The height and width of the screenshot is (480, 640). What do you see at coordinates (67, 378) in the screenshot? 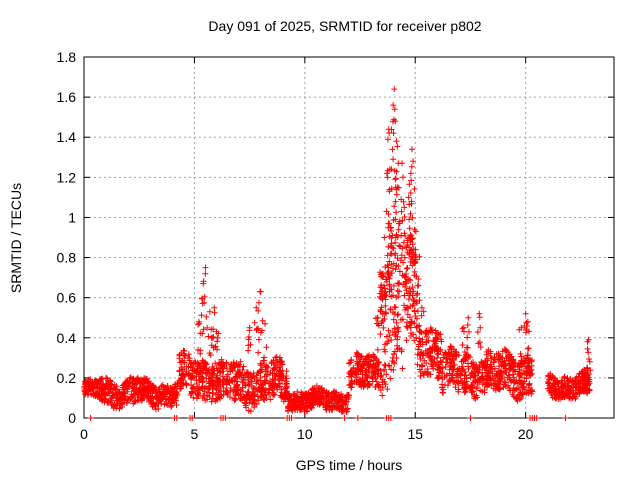
I see `y-tick-label: 0.2` at bounding box center [67, 378].